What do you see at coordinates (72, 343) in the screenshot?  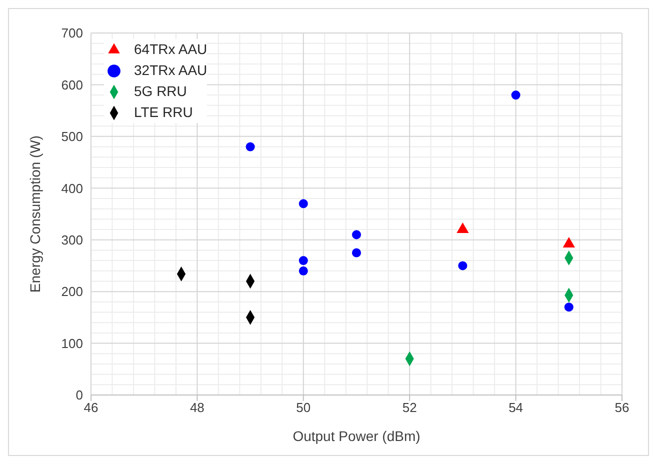 I see `y-tick-label: 100` at bounding box center [72, 343].